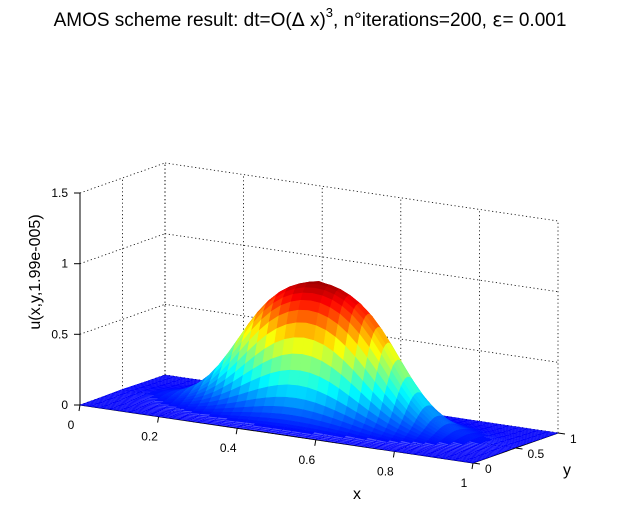 This screenshot has width=620, height=507. What do you see at coordinates (470, 462) in the screenshot?
I see `surface-patch` at bounding box center [470, 462].